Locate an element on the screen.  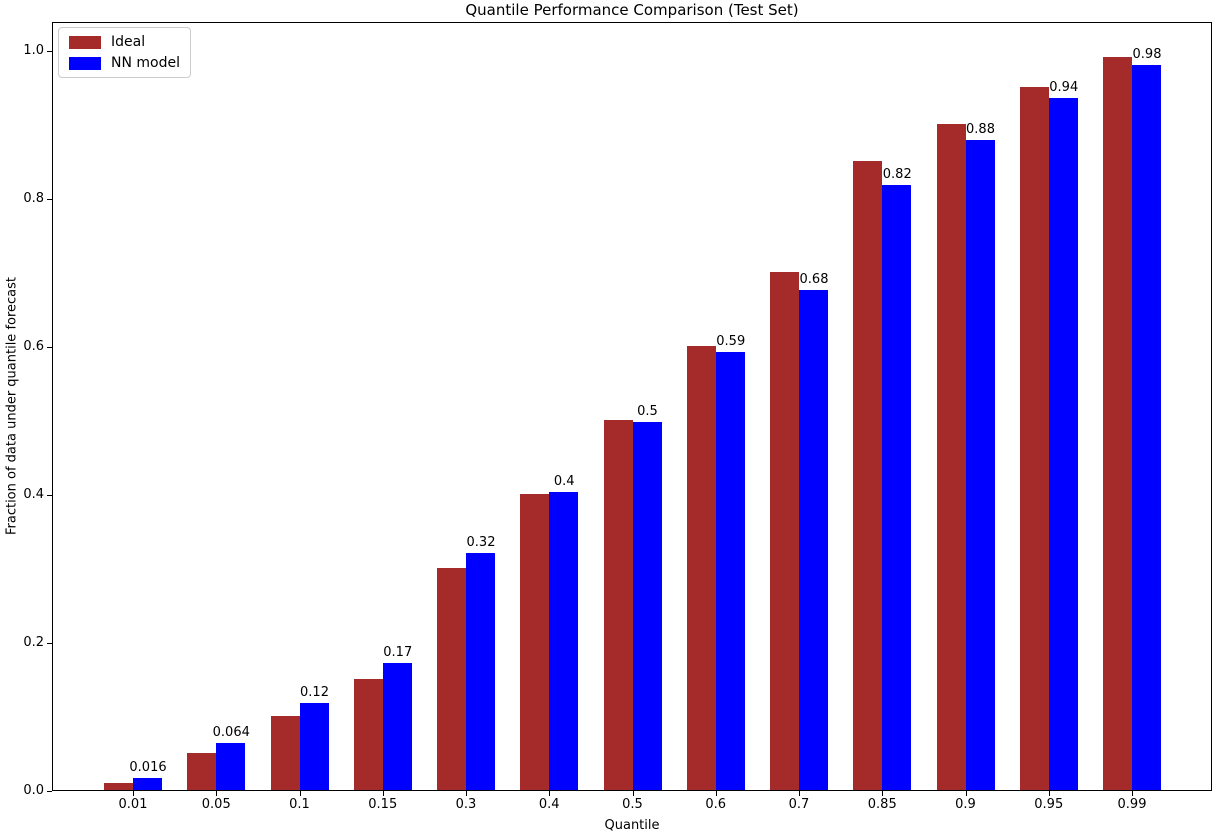
bar-nn-model-0.5 is located at coordinates (647, 606).